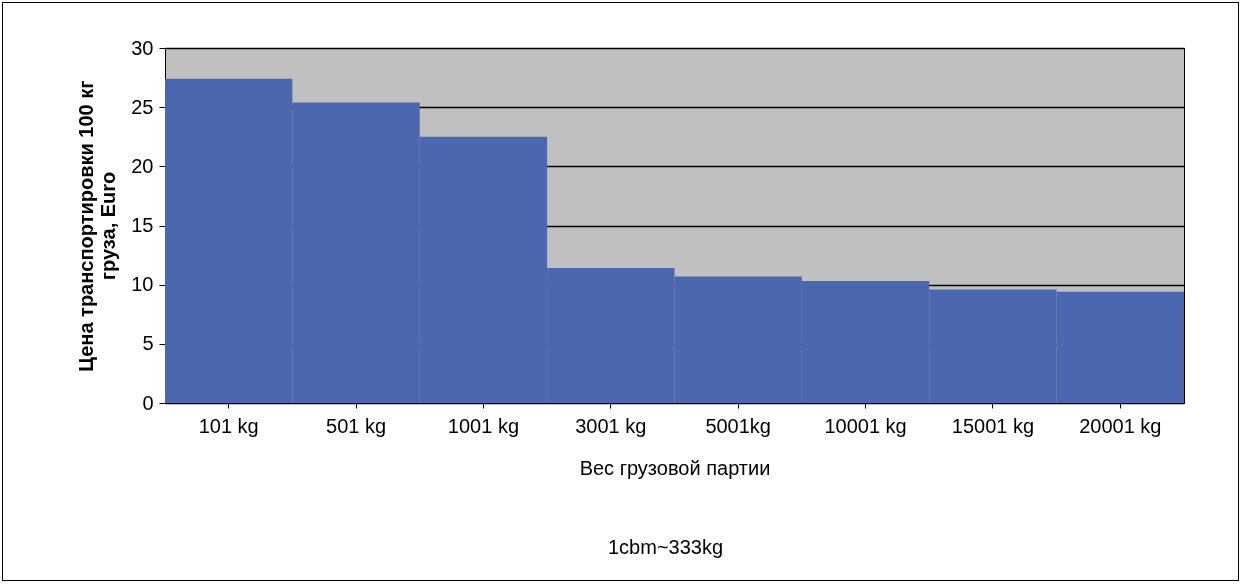  Describe the element at coordinates (148, 402) in the screenshot. I see `y-tick-label: 0` at that location.